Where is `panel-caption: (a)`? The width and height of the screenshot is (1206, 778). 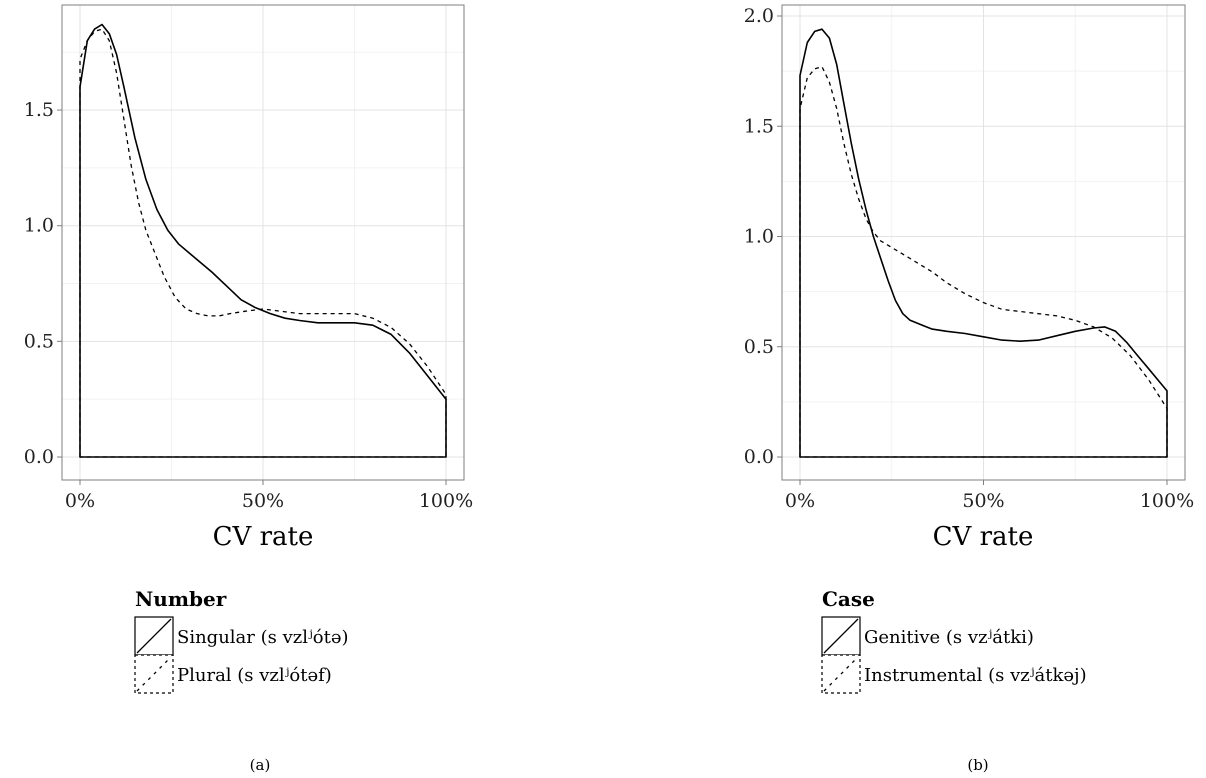 panel-caption: (a) is located at coordinates (260, 765).